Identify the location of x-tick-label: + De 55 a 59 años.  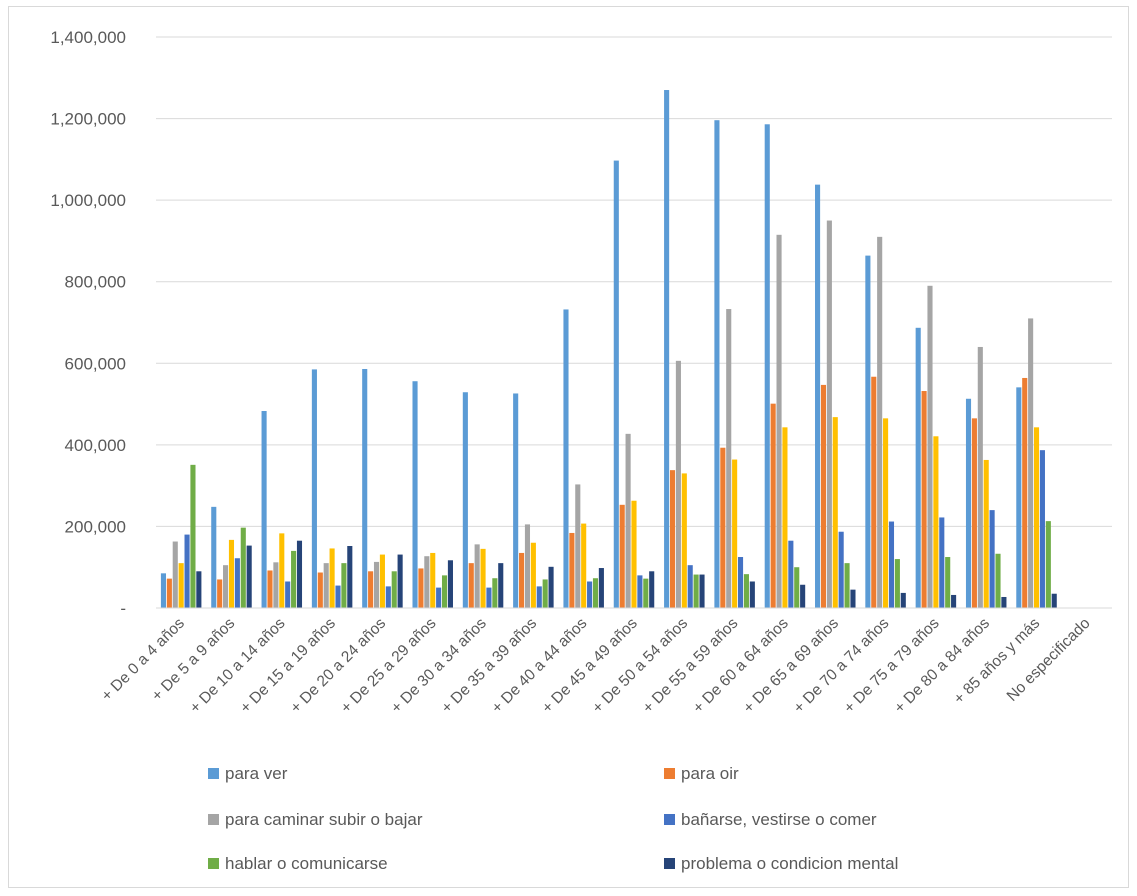
(691, 666).